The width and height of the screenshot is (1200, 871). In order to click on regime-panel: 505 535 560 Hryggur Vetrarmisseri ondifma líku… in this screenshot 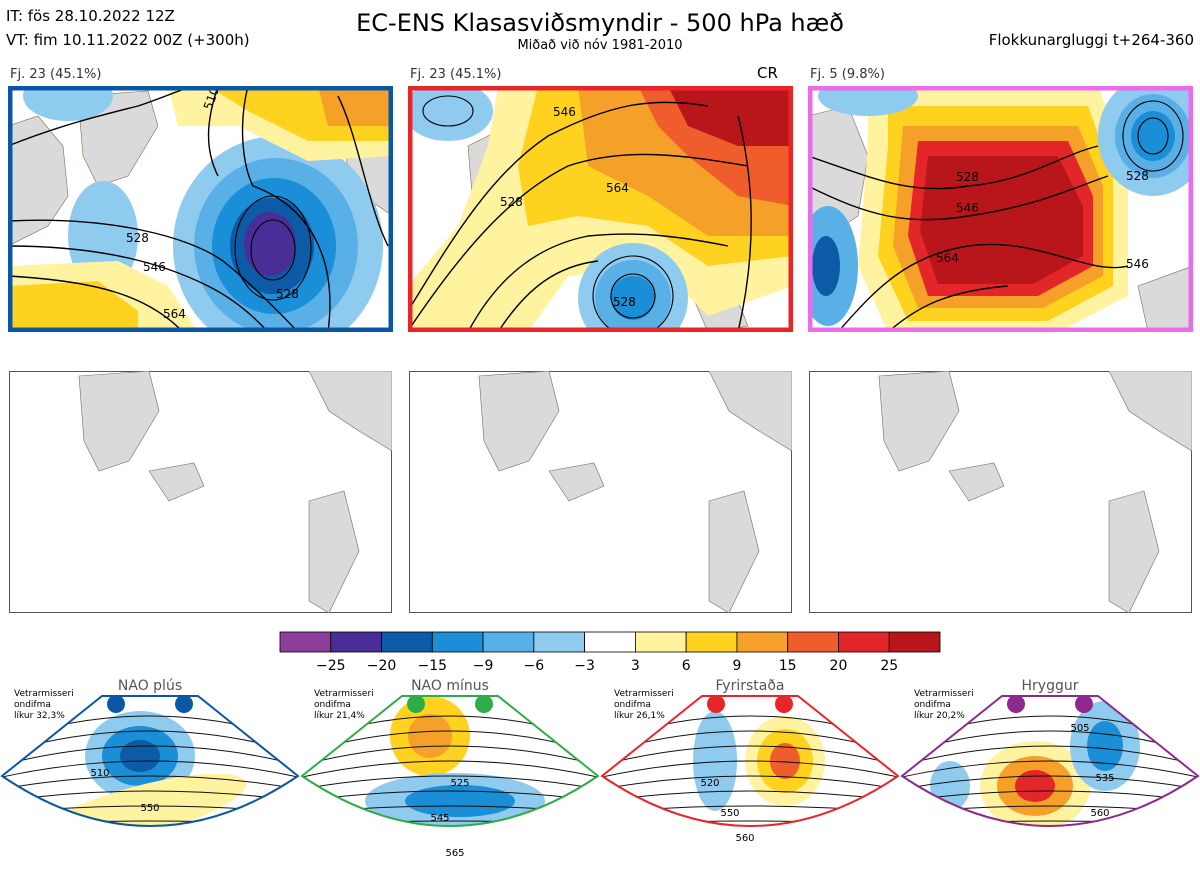, I will do `click(1050, 752)`.